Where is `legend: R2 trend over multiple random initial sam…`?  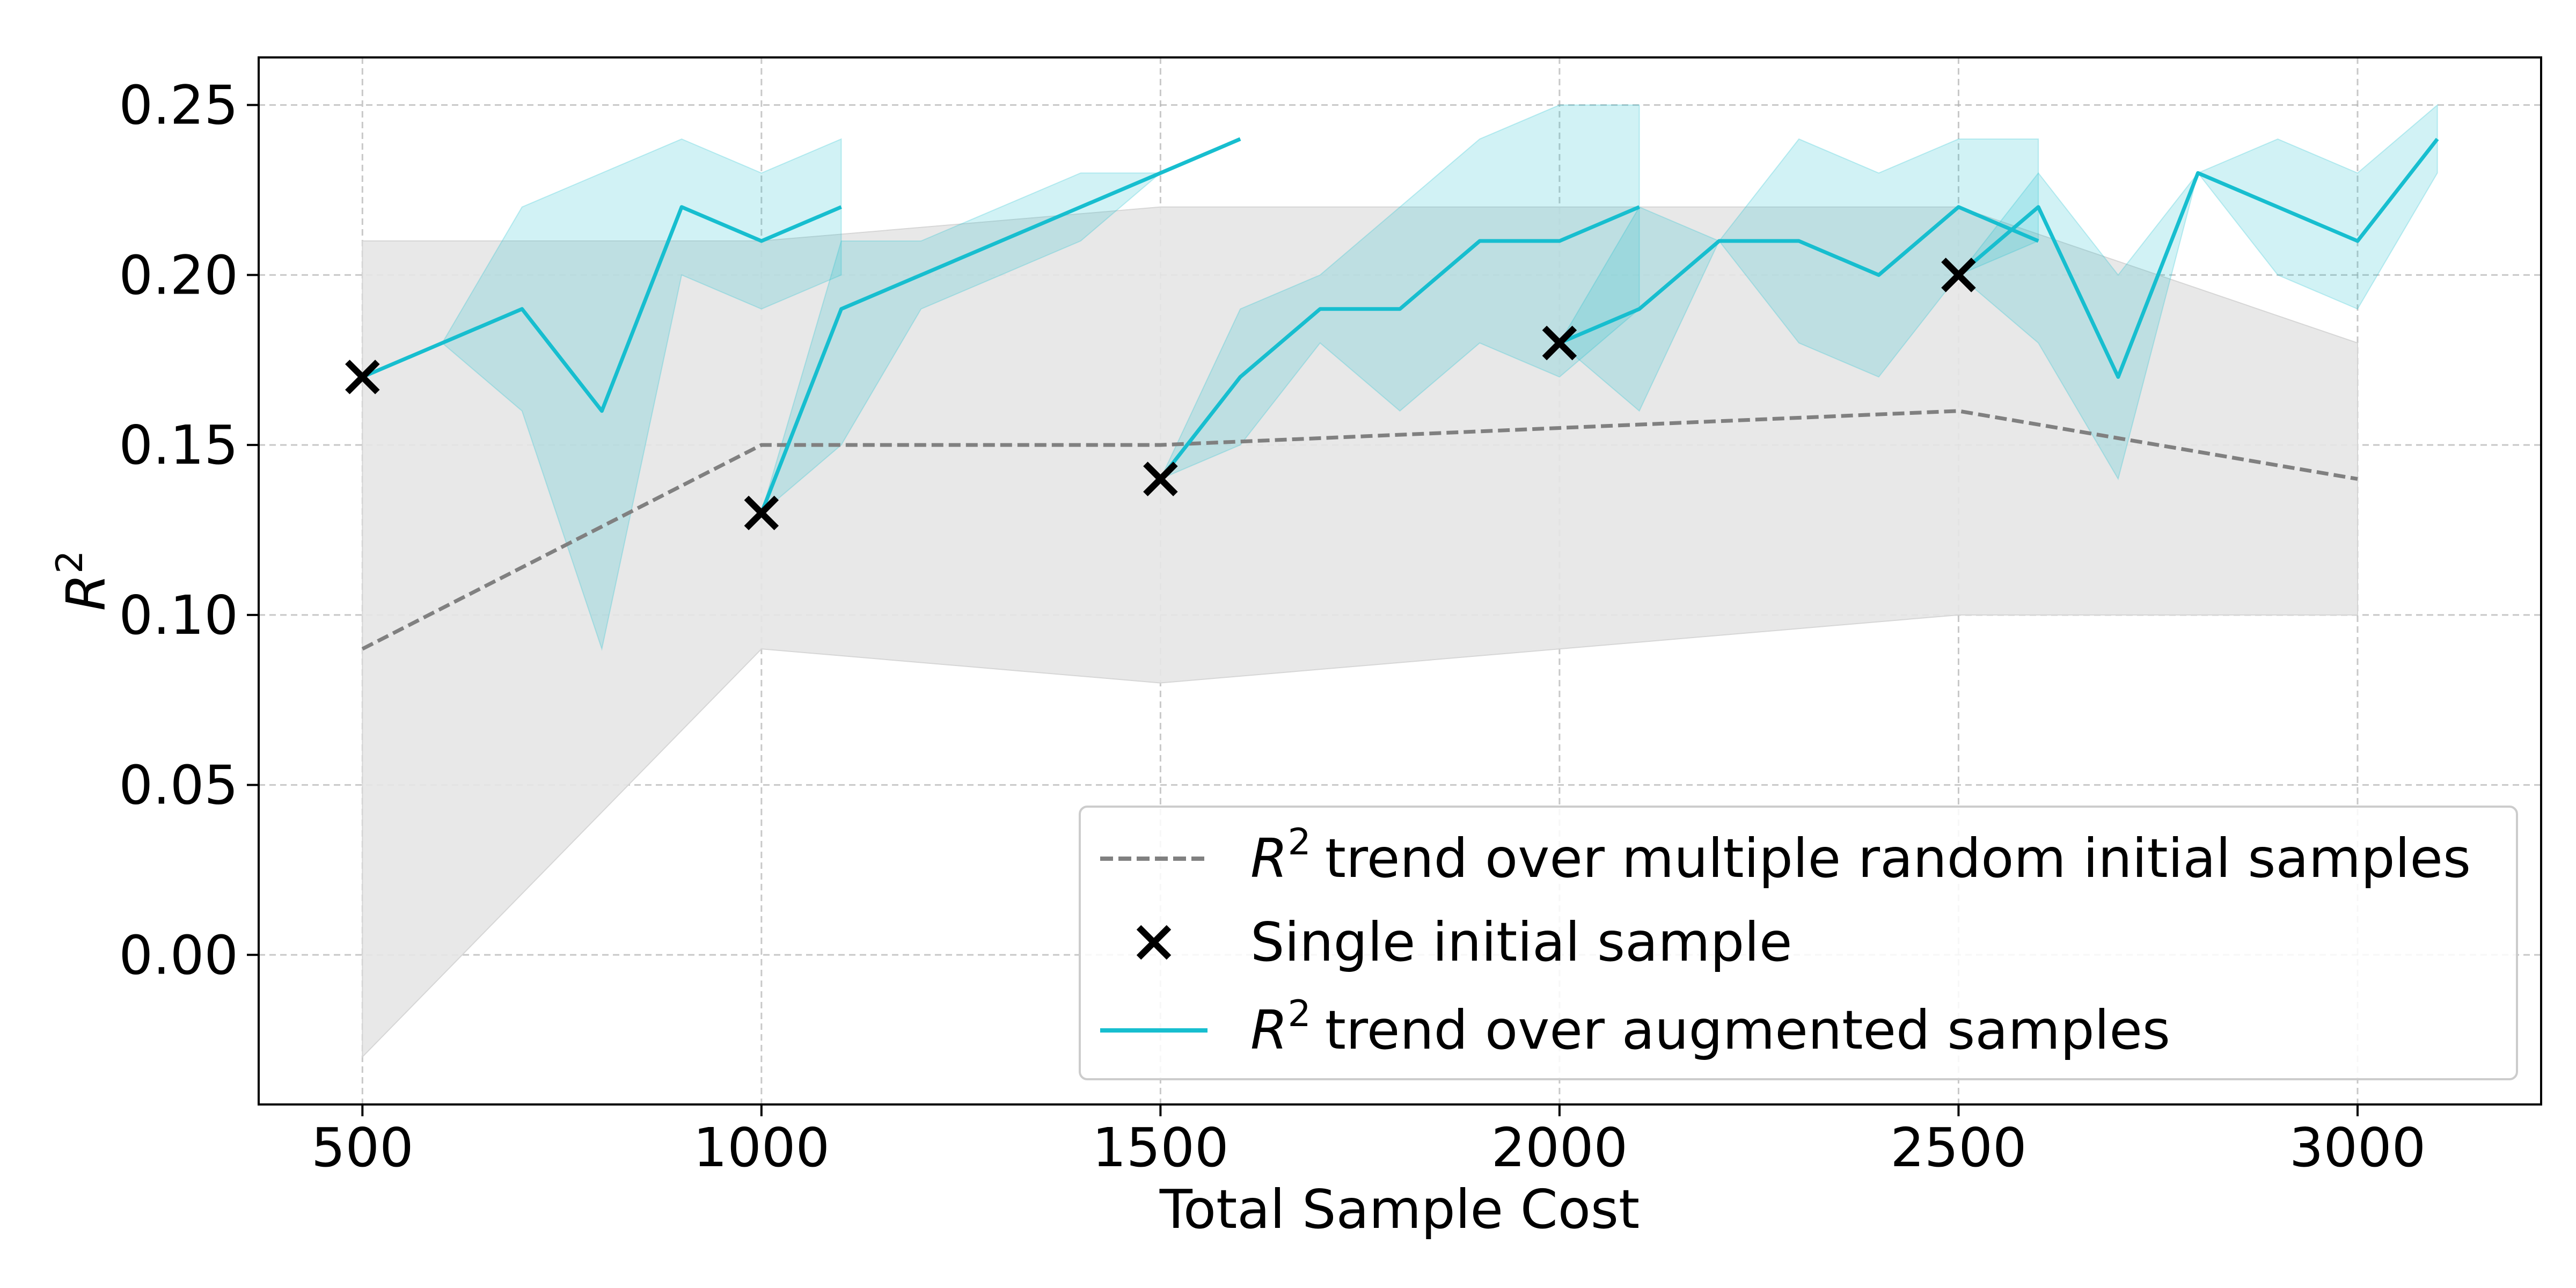 legend: R2 trend over multiple random initial sam… is located at coordinates (1798, 943).